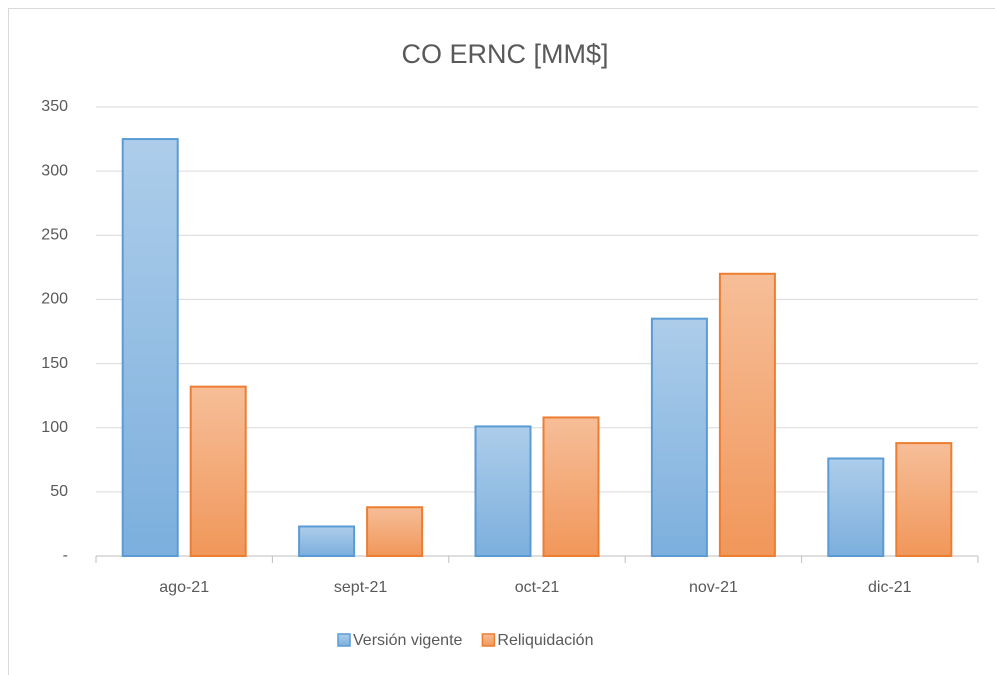 Image resolution: width=995 pixels, height=675 pixels. I want to click on x-tick-label: nov-21, so click(713, 587).